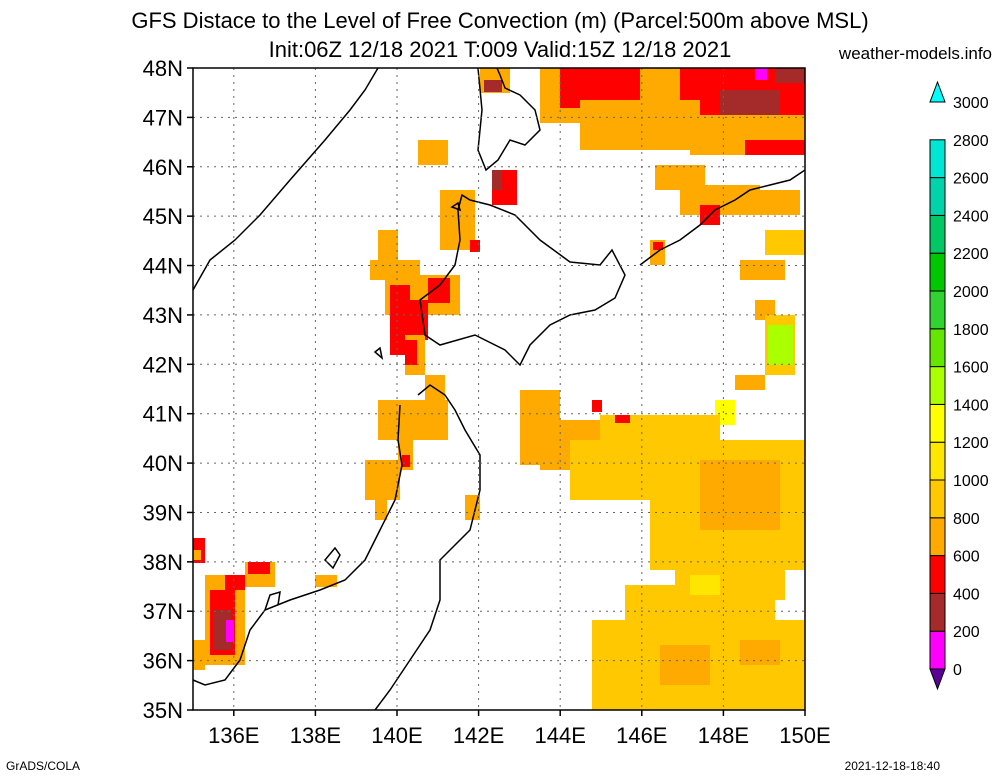 This screenshot has width=1000, height=779. Describe the element at coordinates (971, 443) in the screenshot. I see `colorbar-label: 1200` at that location.